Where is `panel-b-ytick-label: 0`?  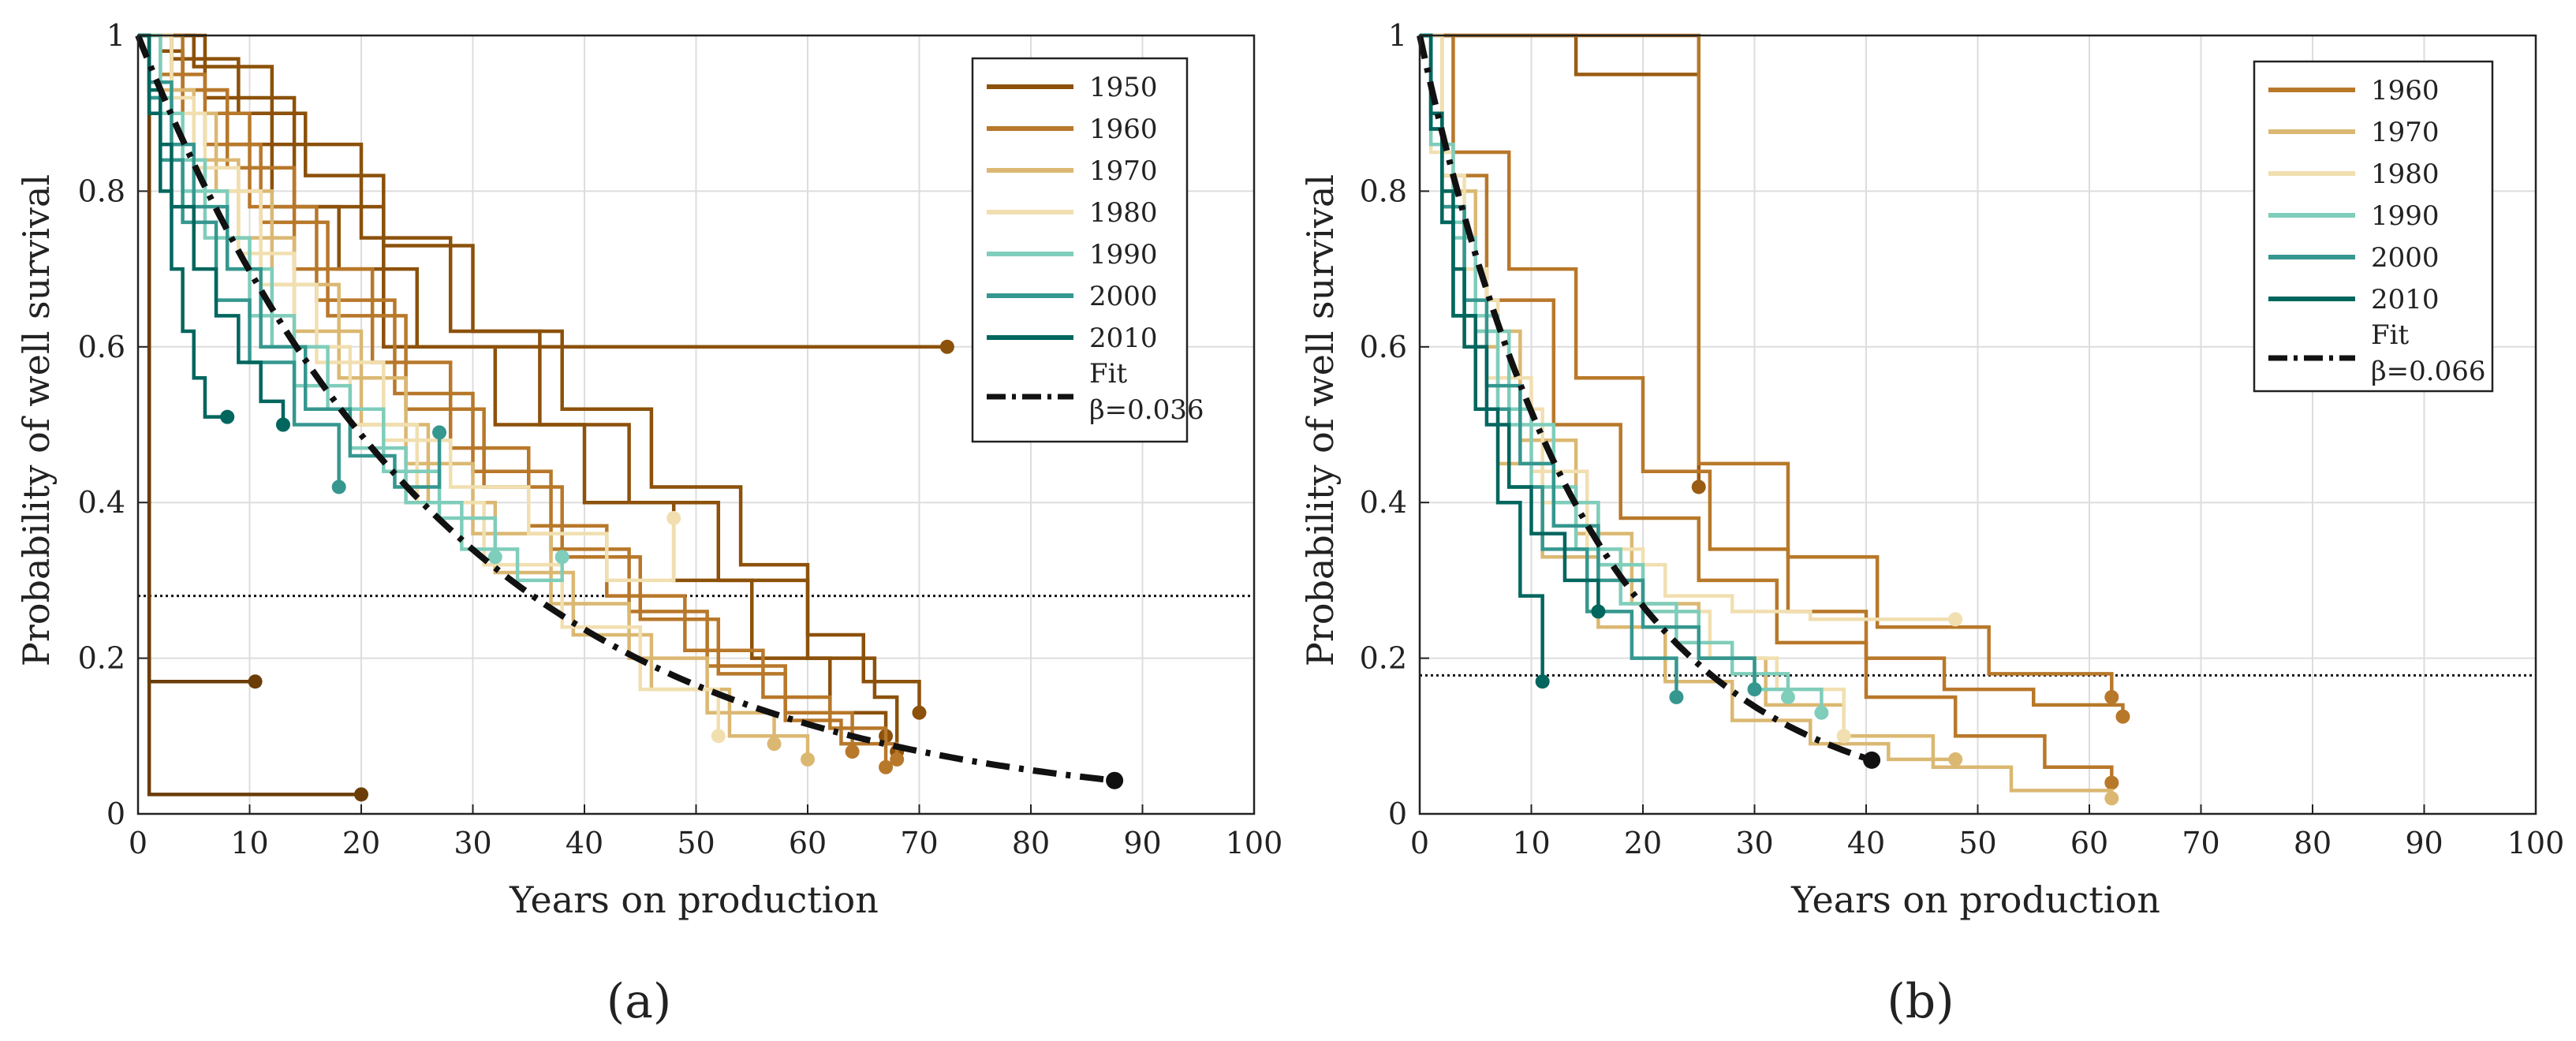 panel-b-ytick-label: 0 is located at coordinates (1397, 814).